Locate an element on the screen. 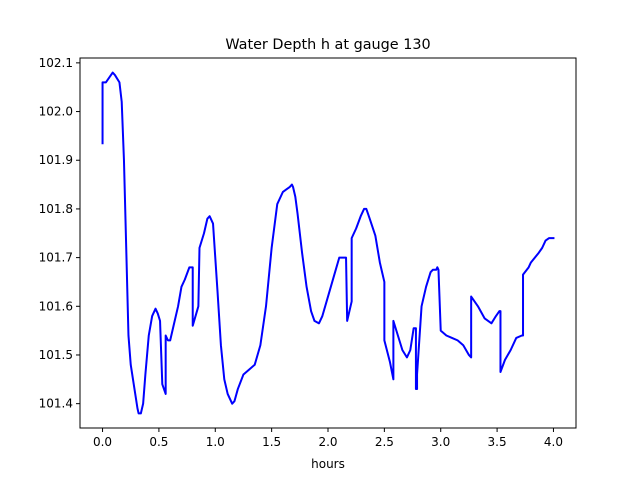  x-tick-label: 4.0 is located at coordinates (553, 442).